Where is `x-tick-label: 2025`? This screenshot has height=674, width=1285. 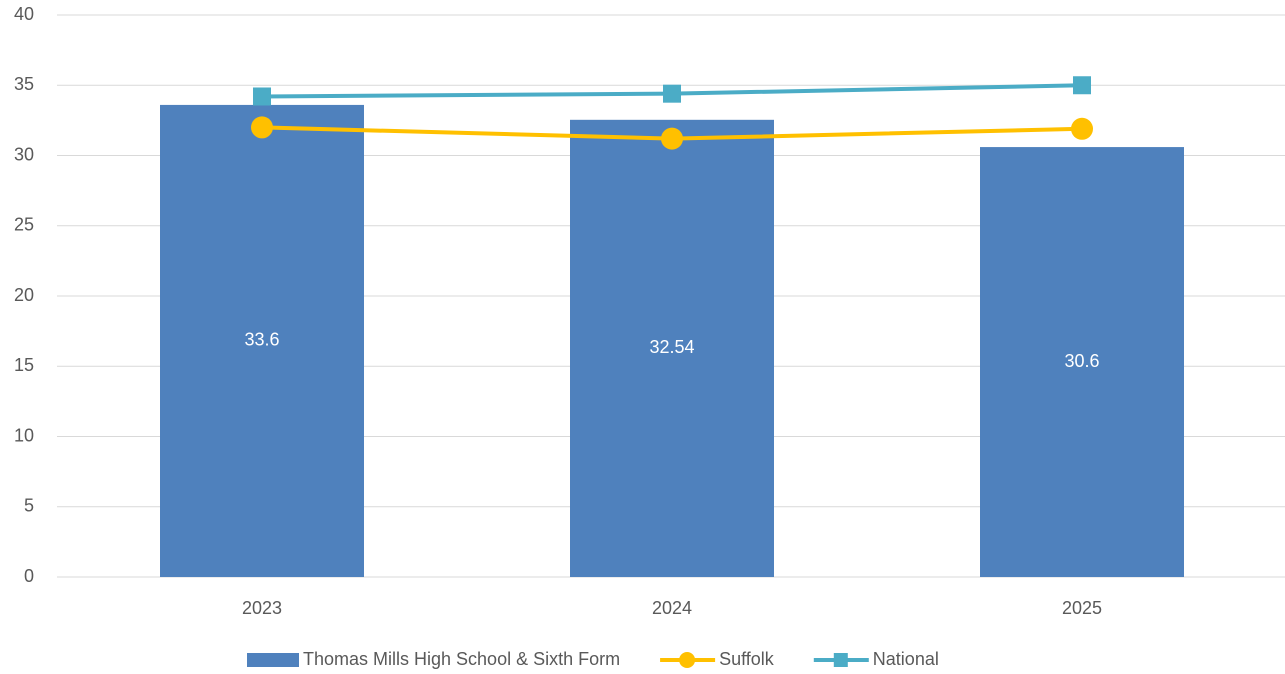 x-tick-label: 2025 is located at coordinates (1082, 608).